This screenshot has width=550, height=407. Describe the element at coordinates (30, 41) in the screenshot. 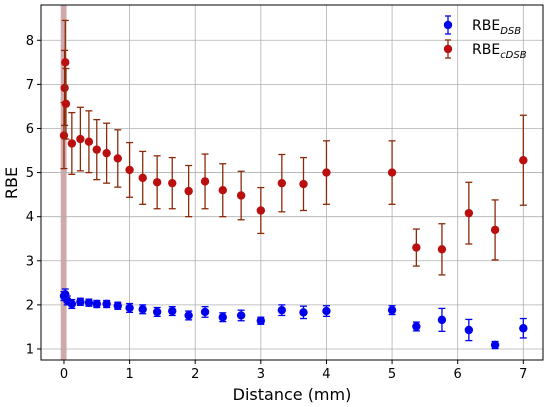

I see `y-tick-label: 8` at that location.